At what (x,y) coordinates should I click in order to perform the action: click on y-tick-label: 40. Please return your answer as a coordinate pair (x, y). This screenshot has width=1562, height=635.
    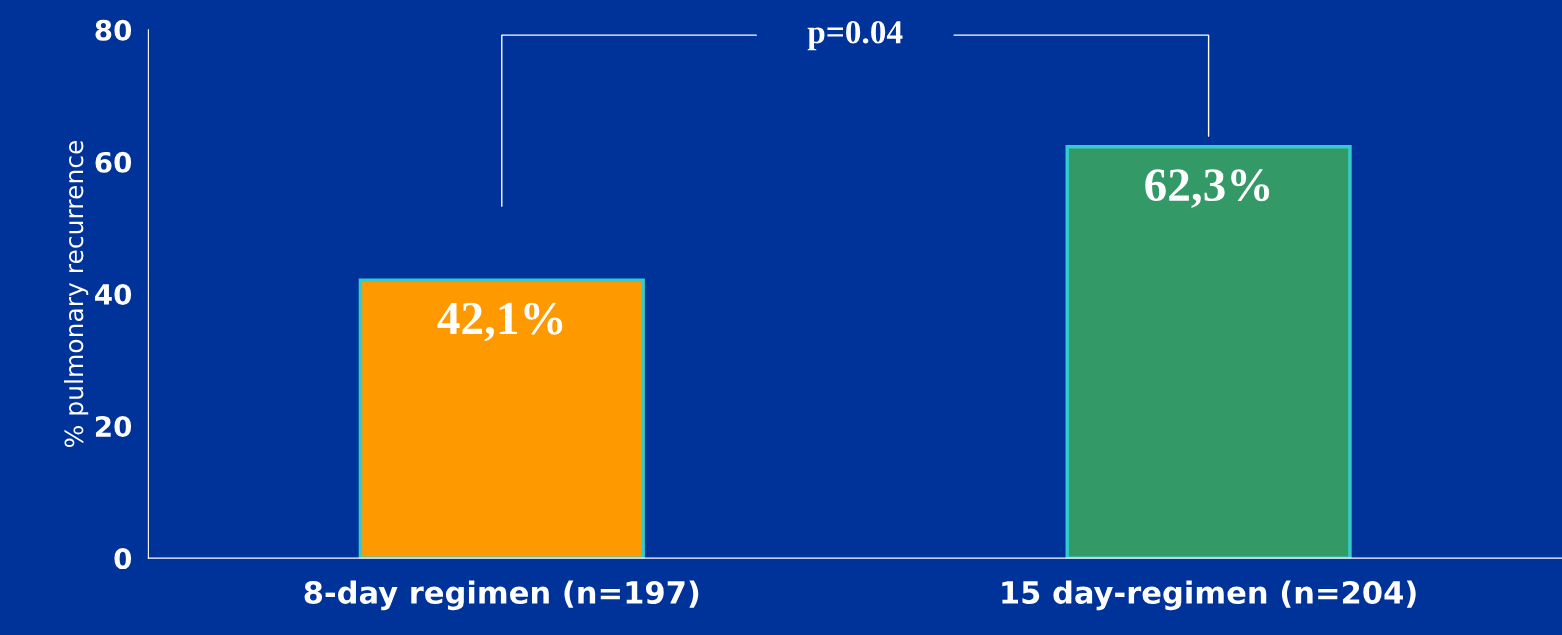
    Looking at the image, I should click on (113, 294).